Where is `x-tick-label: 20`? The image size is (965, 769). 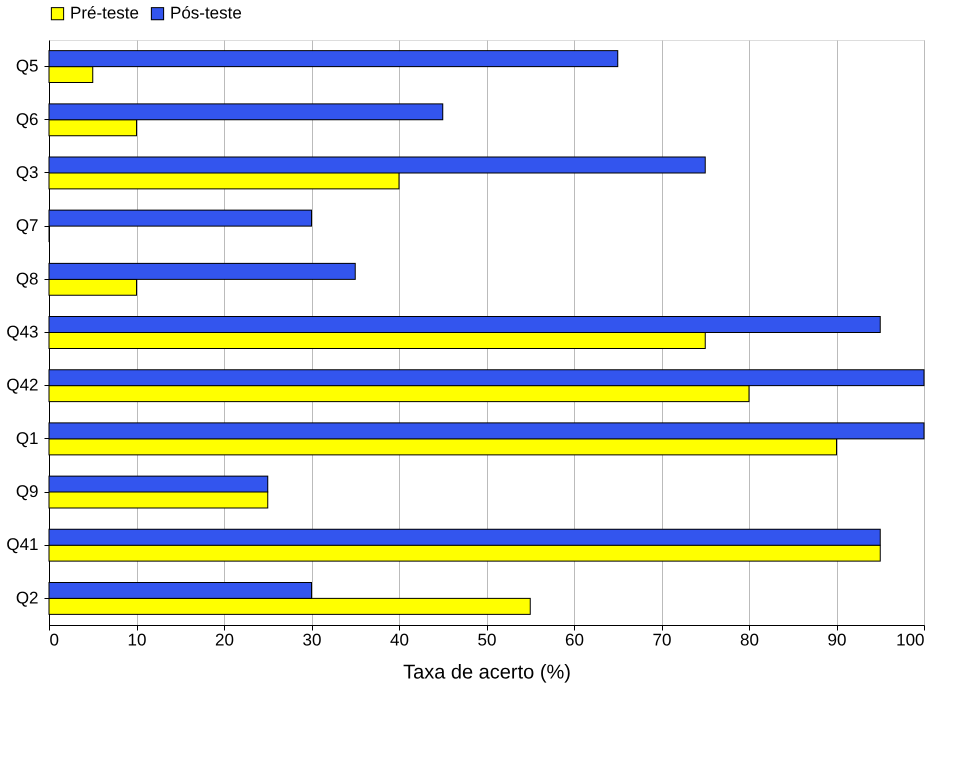
x-tick-label: 20 is located at coordinates (224, 640).